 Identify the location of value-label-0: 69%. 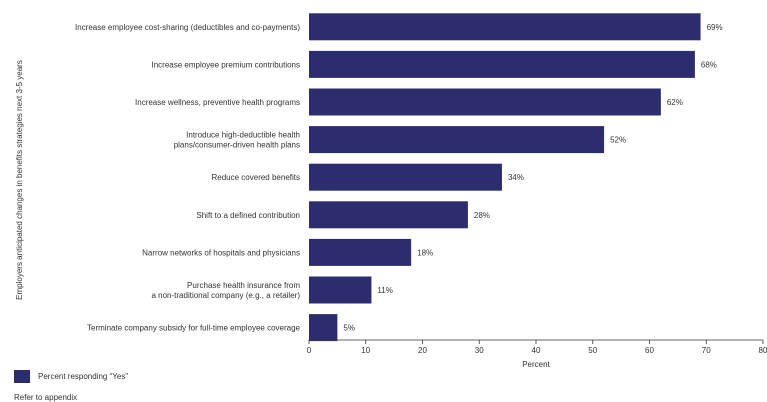
(715, 27).